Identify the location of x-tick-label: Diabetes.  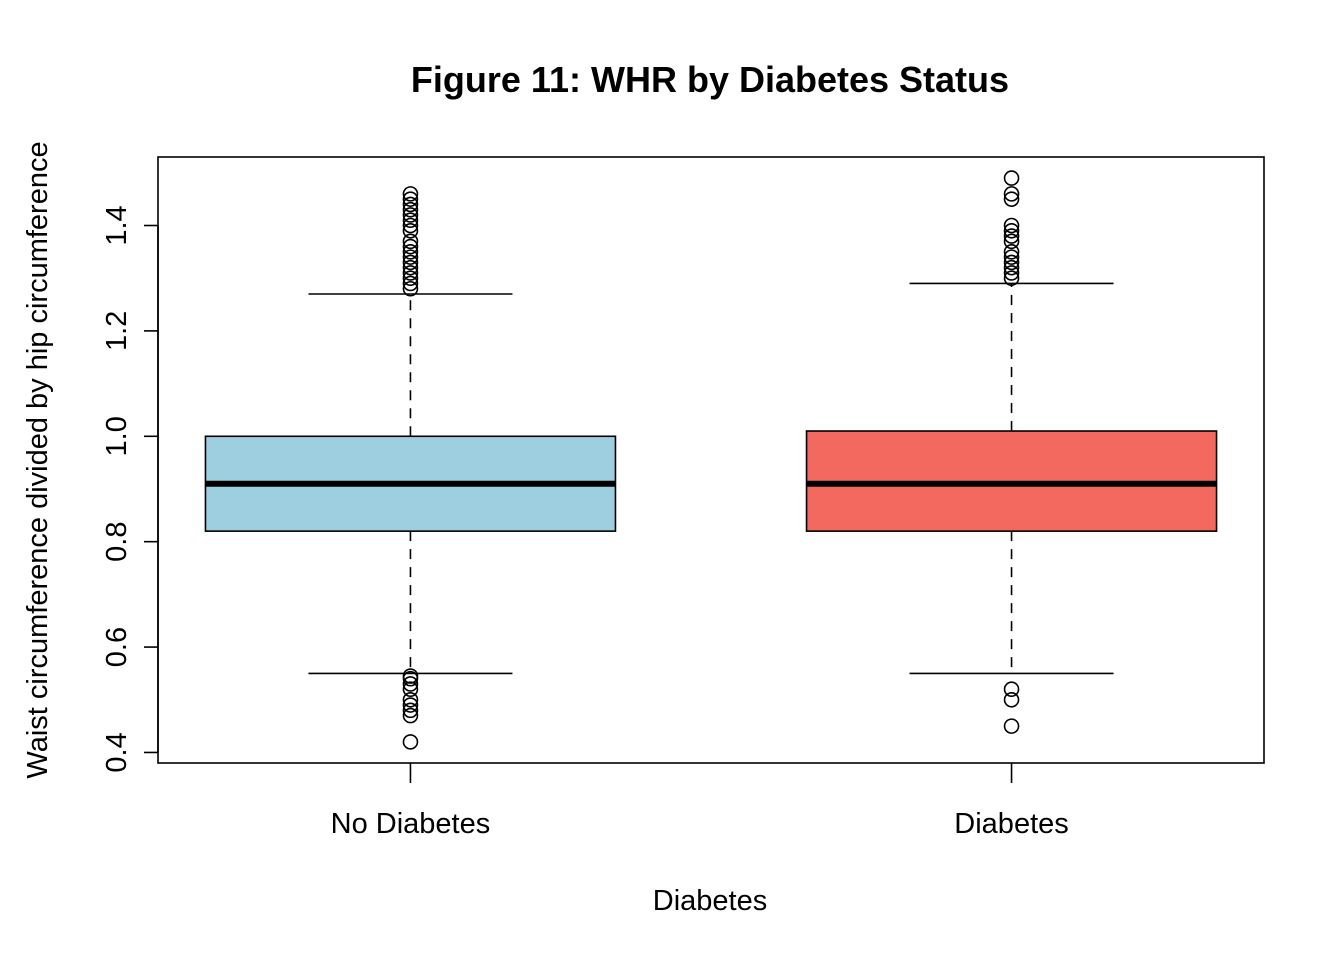
(1011, 824).